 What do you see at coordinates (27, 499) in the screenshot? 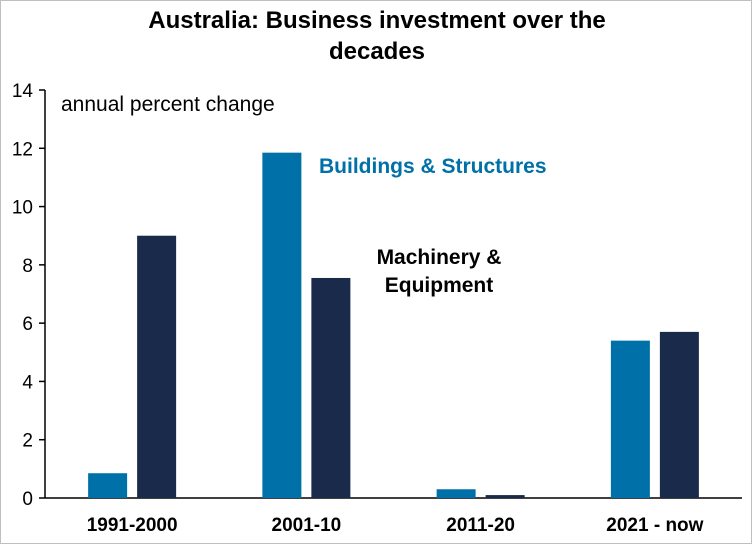
I see `y-tick-label: 0` at bounding box center [27, 499].